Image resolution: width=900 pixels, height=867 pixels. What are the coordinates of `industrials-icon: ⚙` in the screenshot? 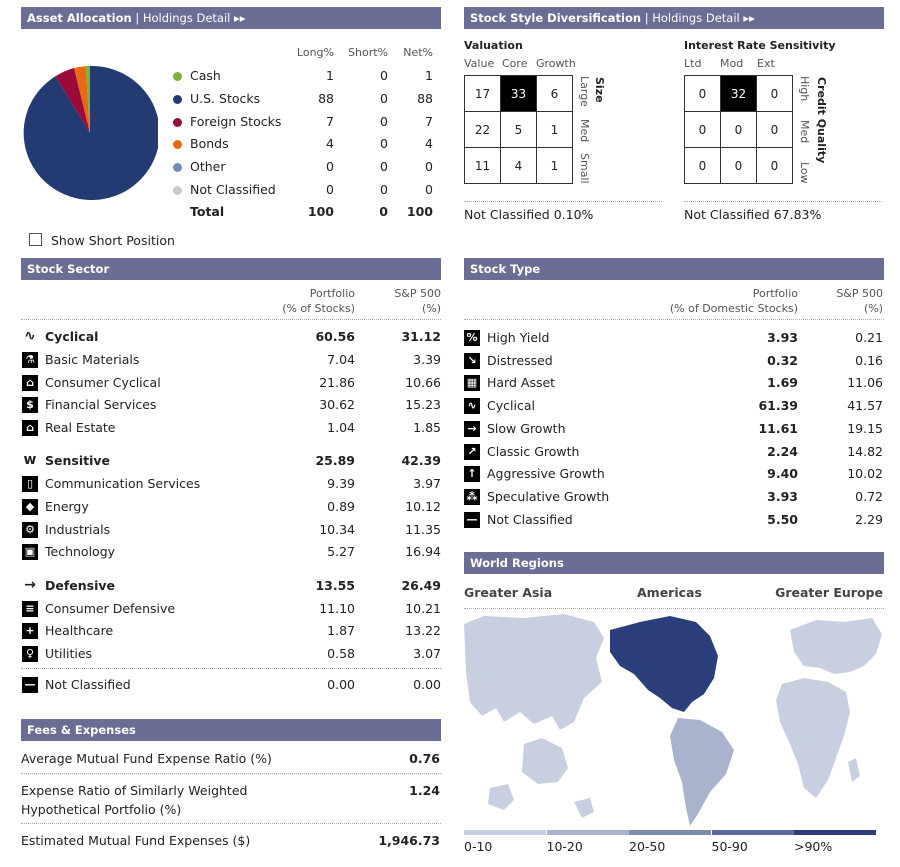 It's located at (30, 529).